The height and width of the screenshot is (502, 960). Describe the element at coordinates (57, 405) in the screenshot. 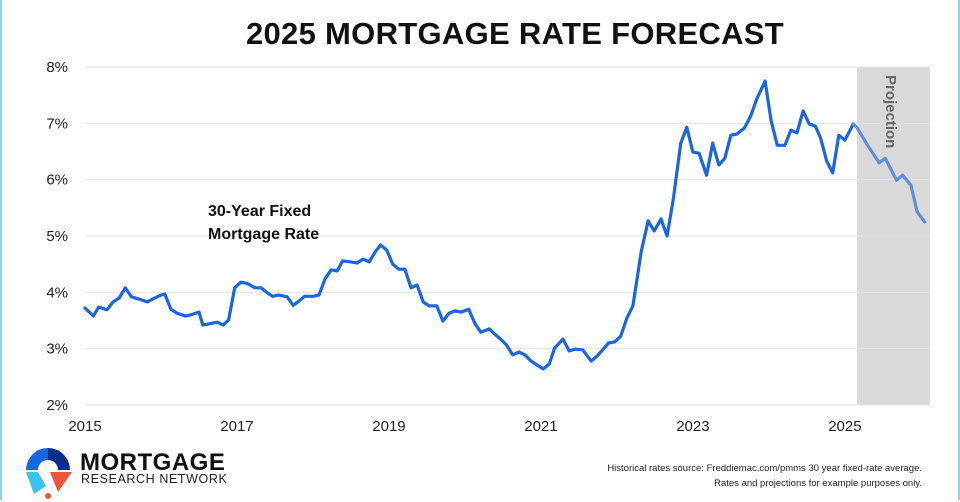

I see `y-tick-label: 2%` at that location.